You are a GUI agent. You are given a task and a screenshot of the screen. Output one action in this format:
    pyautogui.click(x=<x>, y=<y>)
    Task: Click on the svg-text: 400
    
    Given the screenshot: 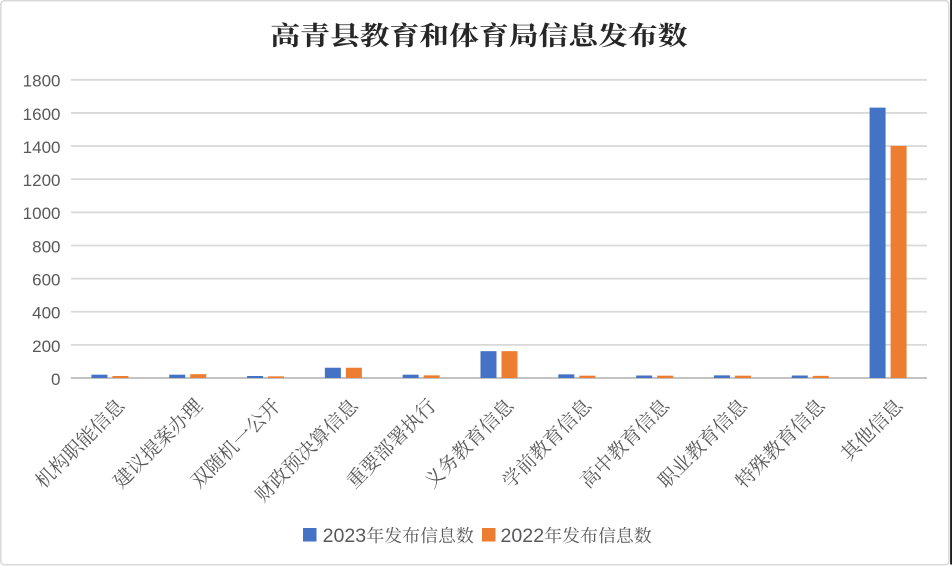 What is the action you would take?
    pyautogui.click(x=46, y=313)
    